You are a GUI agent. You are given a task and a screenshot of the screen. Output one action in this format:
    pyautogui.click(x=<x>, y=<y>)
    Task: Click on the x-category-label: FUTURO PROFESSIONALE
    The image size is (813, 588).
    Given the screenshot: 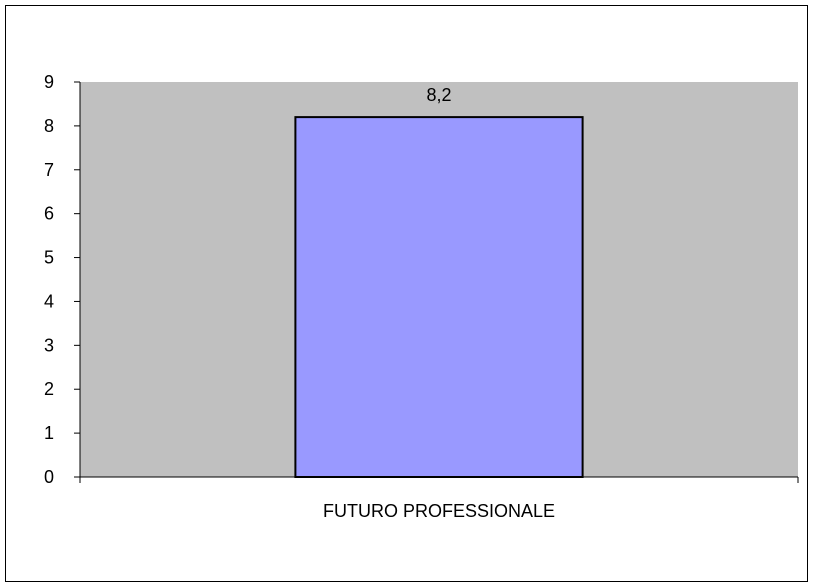 What is the action you would take?
    pyautogui.click(x=439, y=511)
    